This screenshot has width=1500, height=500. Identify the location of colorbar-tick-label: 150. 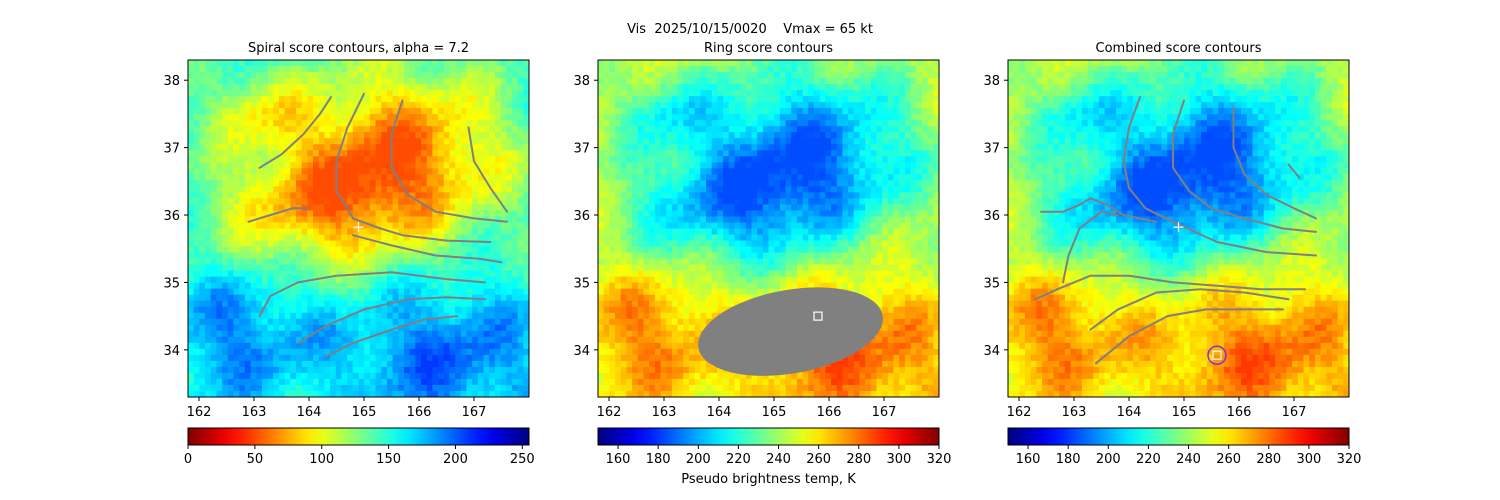
(388, 459).